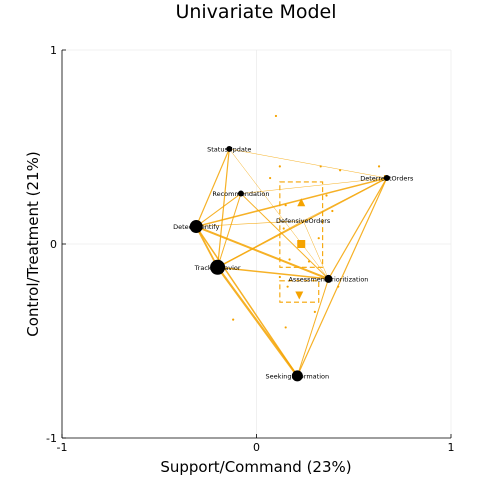  I want to click on x-tick-label: -1, so click(62, 447).